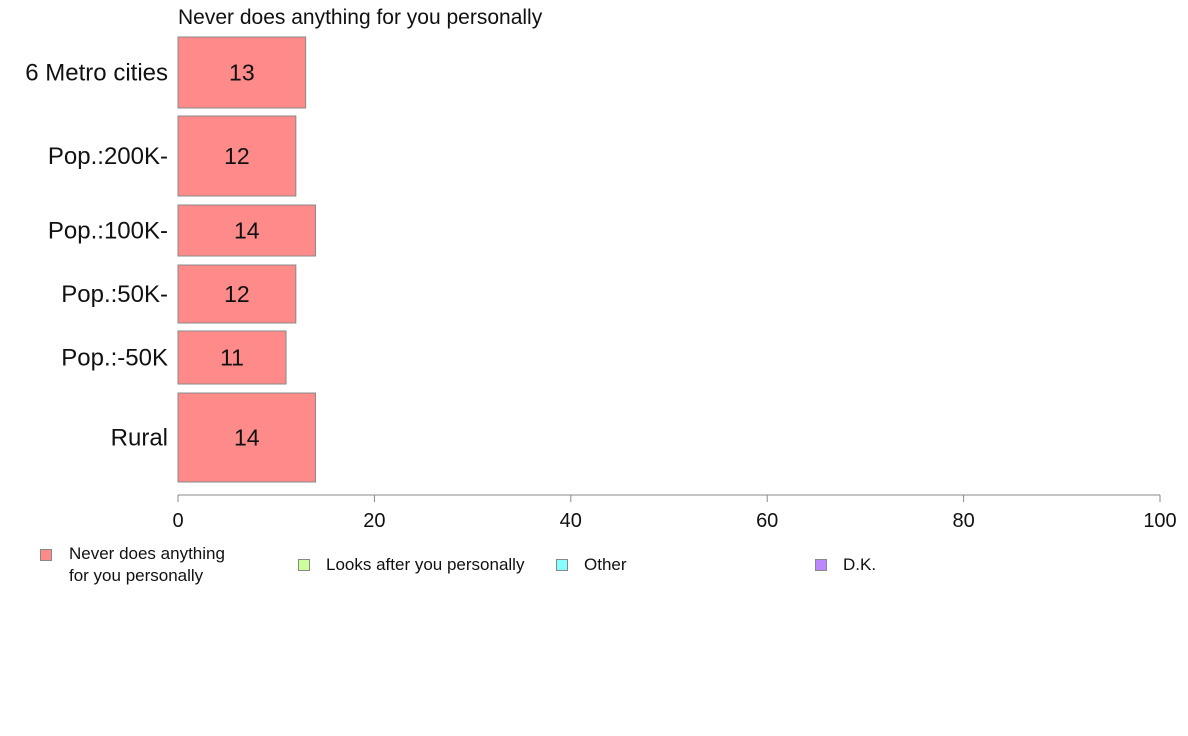 This screenshot has width=1188, height=736. Describe the element at coordinates (304, 565) in the screenshot. I see `legend-swatch-looks-after` at that location.